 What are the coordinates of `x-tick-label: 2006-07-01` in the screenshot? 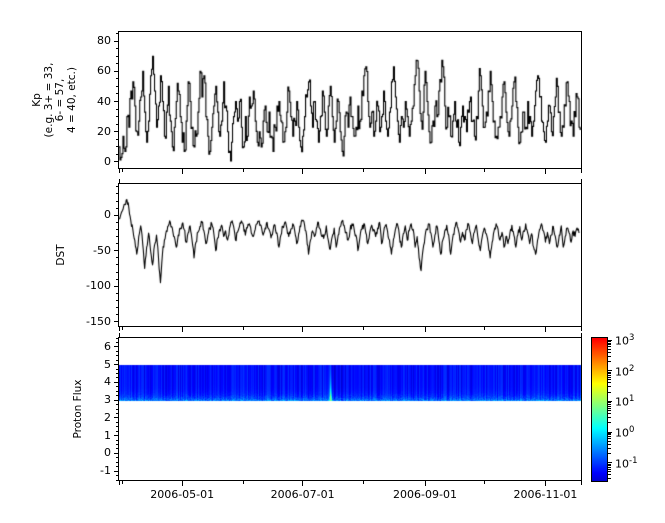 It's located at (302, 494).